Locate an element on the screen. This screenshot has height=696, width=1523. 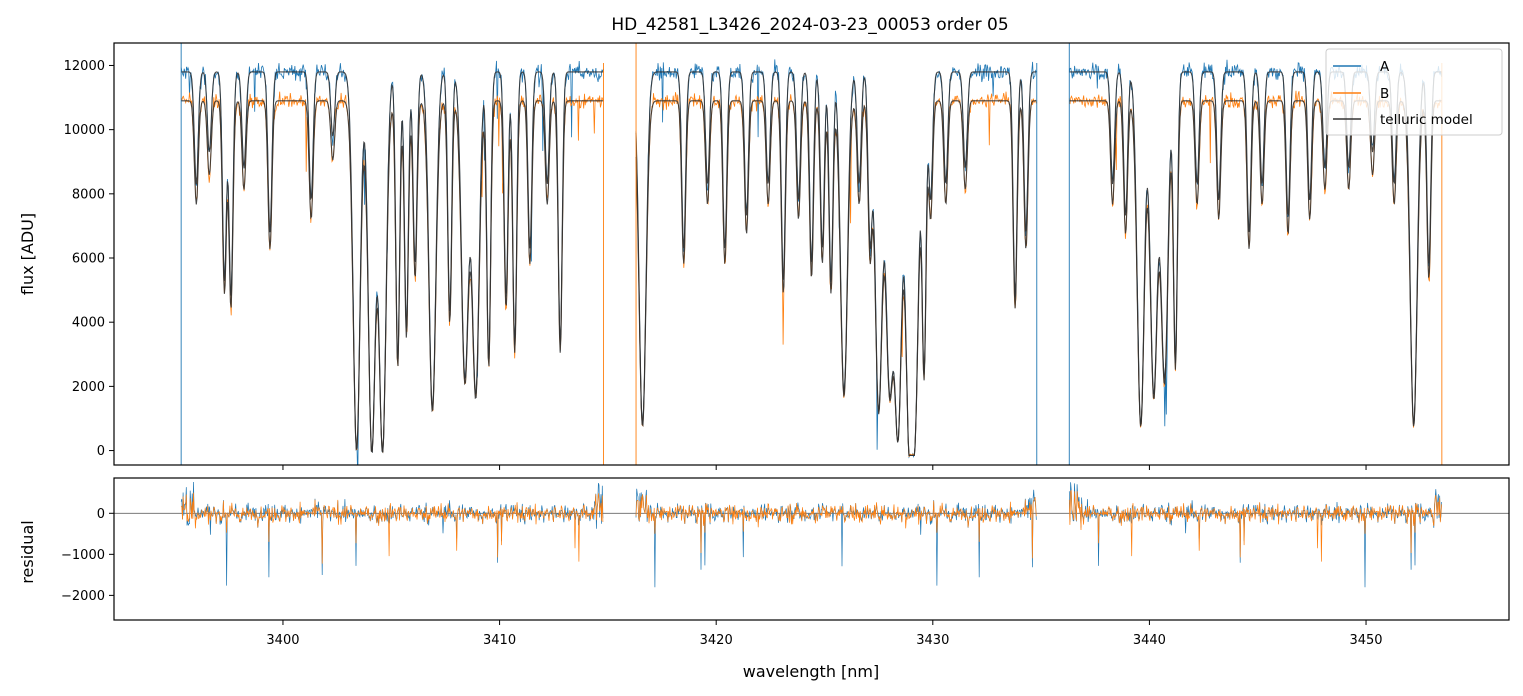
flux-y-axis-label: flux [ADU] is located at coordinates (27, 254).